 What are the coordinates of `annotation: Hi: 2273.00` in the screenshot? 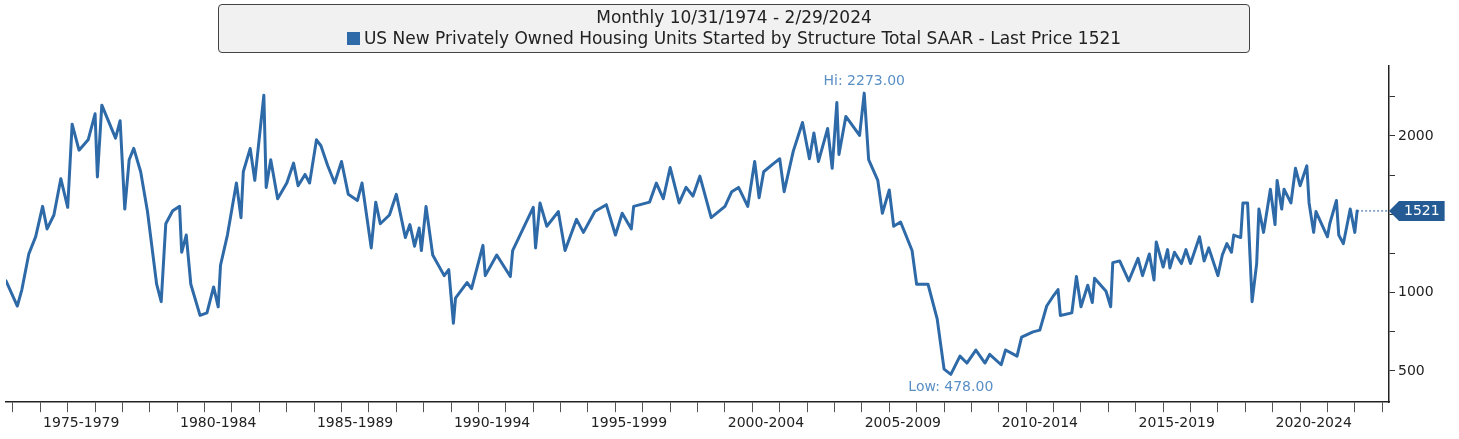 It's located at (864, 79).